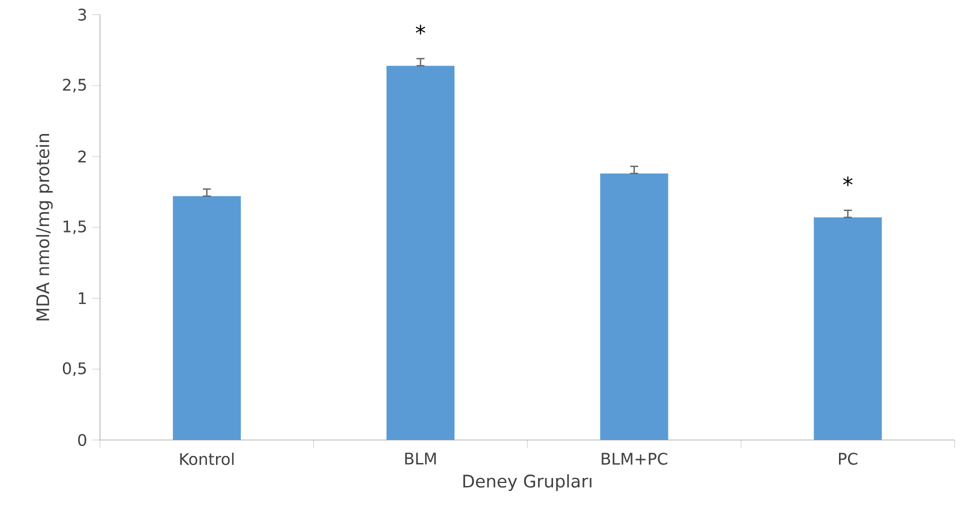 Image resolution: width=963 pixels, height=526 pixels. What do you see at coordinates (635, 458) in the screenshot?
I see `x-tick-label: BLM+PC` at bounding box center [635, 458].